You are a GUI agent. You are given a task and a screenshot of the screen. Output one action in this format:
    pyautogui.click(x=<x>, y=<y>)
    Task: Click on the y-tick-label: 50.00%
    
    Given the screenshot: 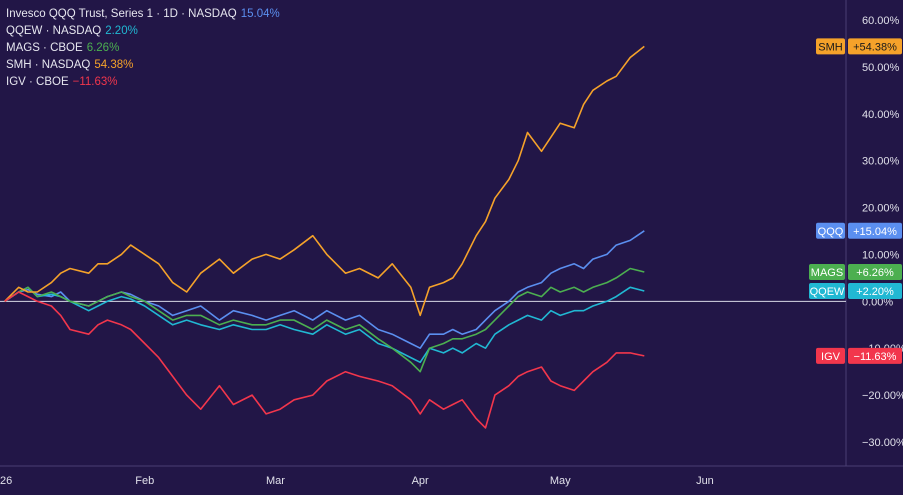 What is the action you would take?
    pyautogui.click(x=881, y=68)
    